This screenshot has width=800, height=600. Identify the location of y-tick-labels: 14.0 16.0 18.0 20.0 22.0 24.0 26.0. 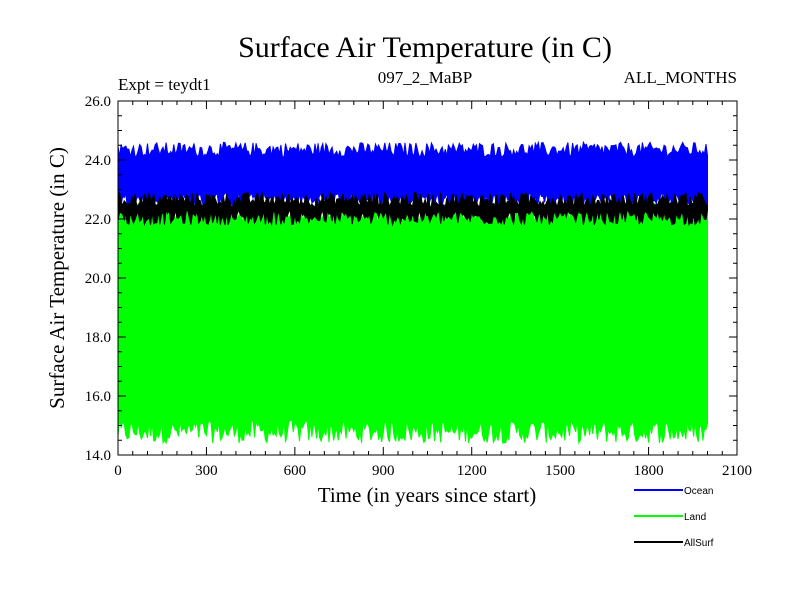
(98, 279).